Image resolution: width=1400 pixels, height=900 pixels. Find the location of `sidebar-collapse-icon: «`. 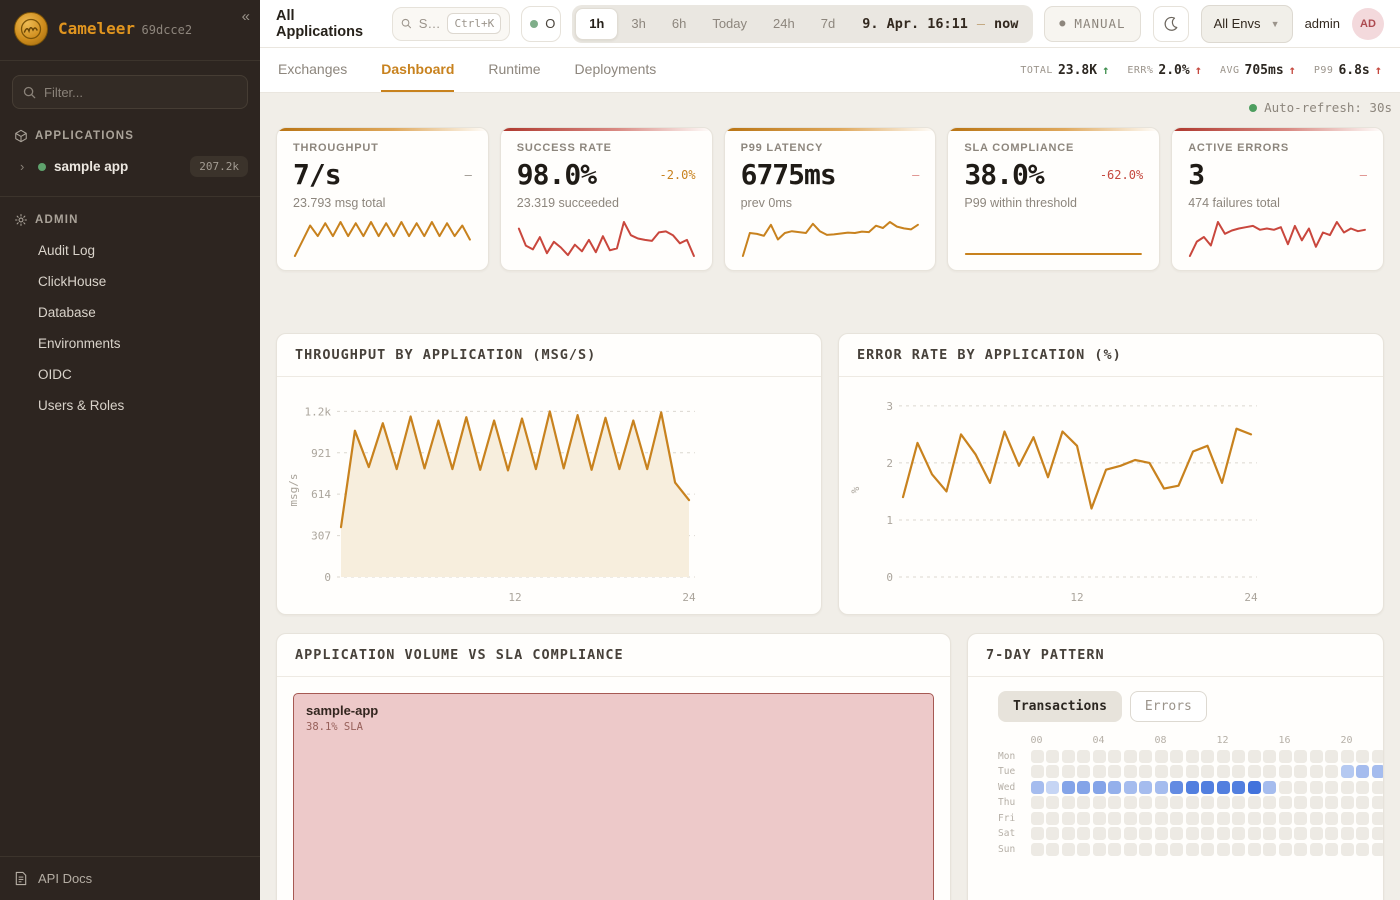

sidebar-collapse-icon: « is located at coordinates (245, 16).